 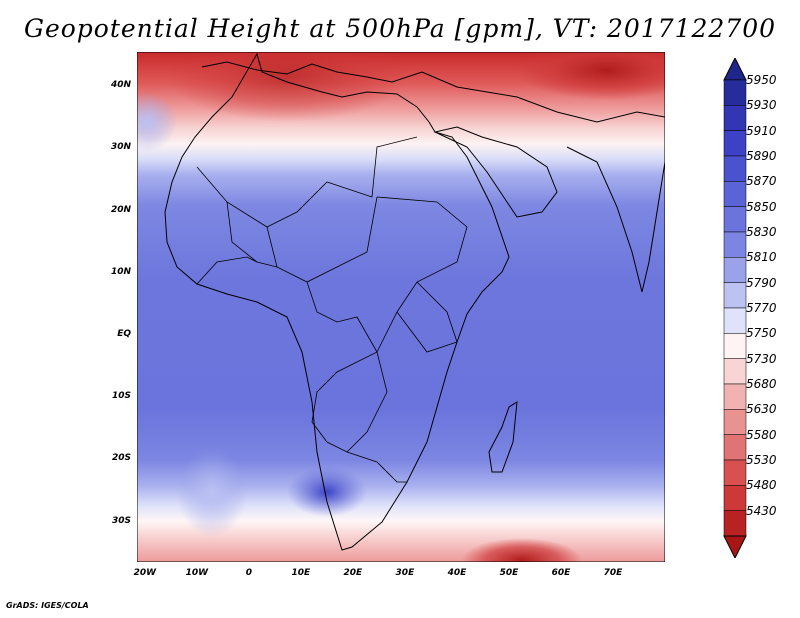 I want to click on lon-label: 20E, so click(x=353, y=573).